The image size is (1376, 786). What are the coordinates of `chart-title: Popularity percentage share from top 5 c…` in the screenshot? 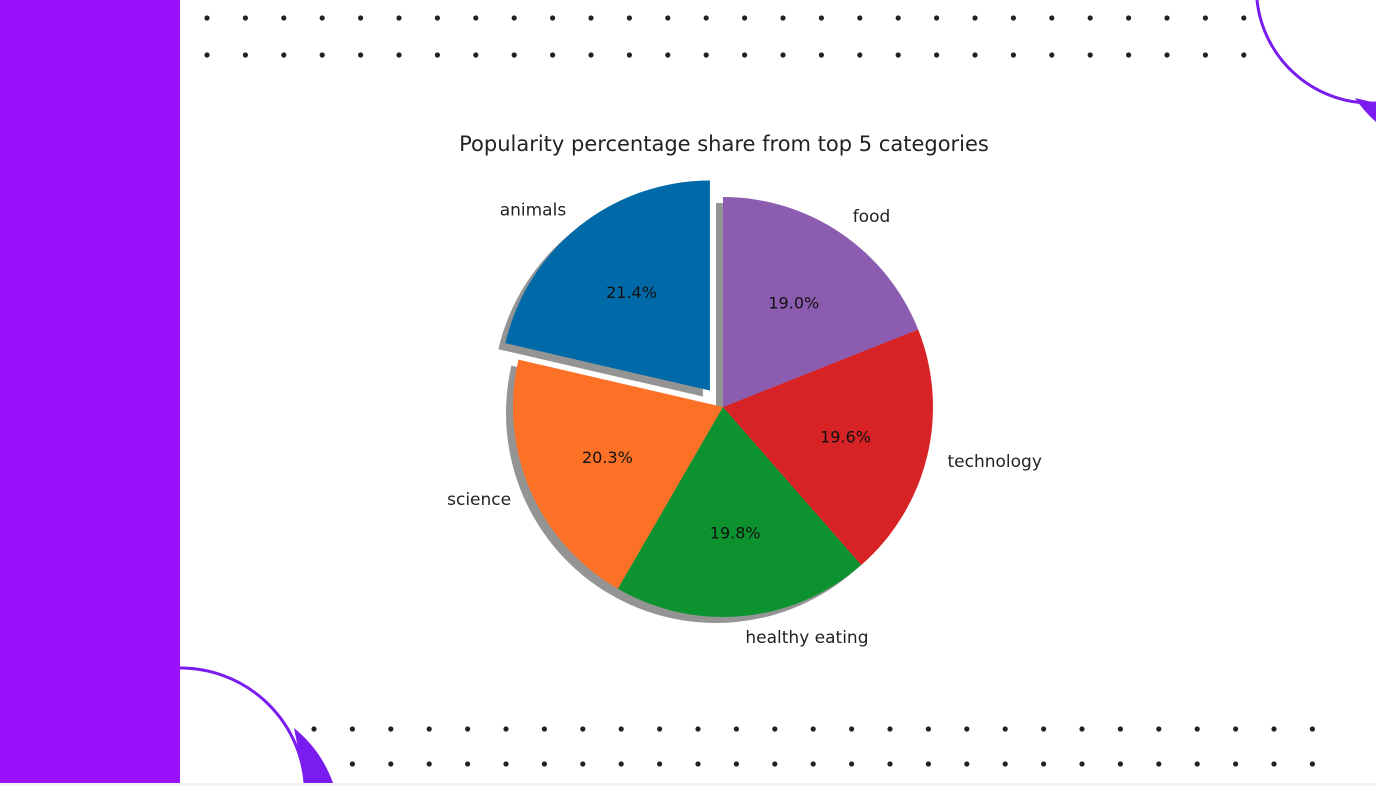 It's located at (724, 144).